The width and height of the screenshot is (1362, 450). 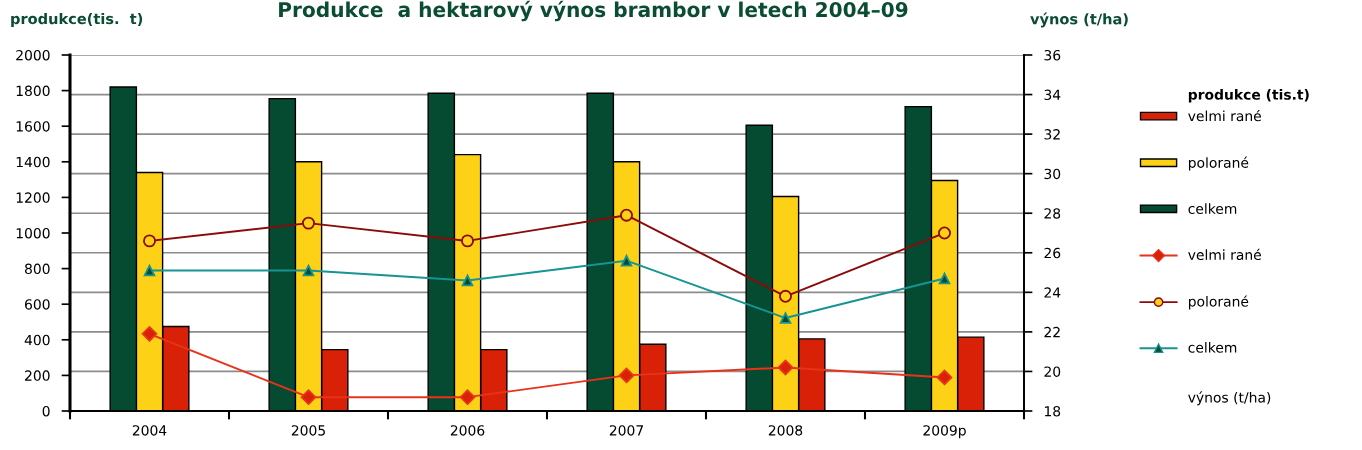 What do you see at coordinates (37, 269) in the screenshot?
I see `y-tick-label: 800` at bounding box center [37, 269].